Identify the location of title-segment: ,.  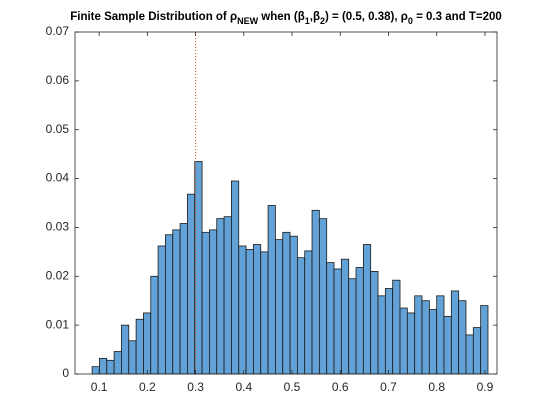
(311, 17).